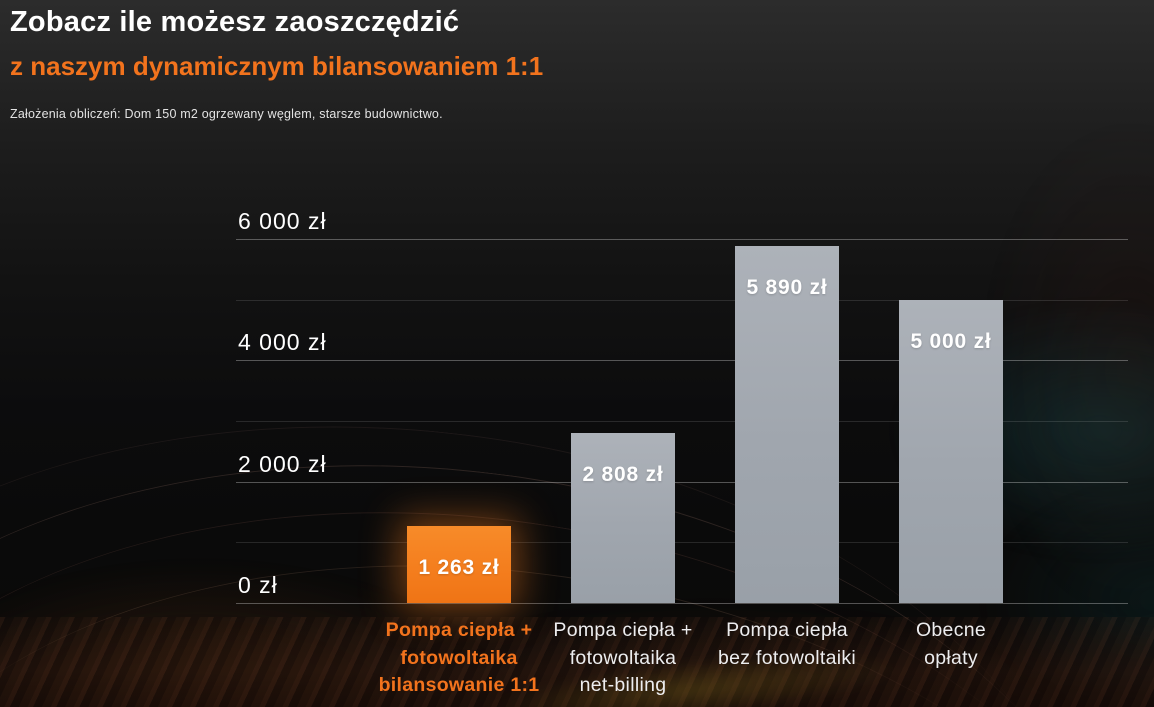 The width and height of the screenshot is (1154, 707). I want to click on bar-0: 1 263 zł, so click(459, 564).